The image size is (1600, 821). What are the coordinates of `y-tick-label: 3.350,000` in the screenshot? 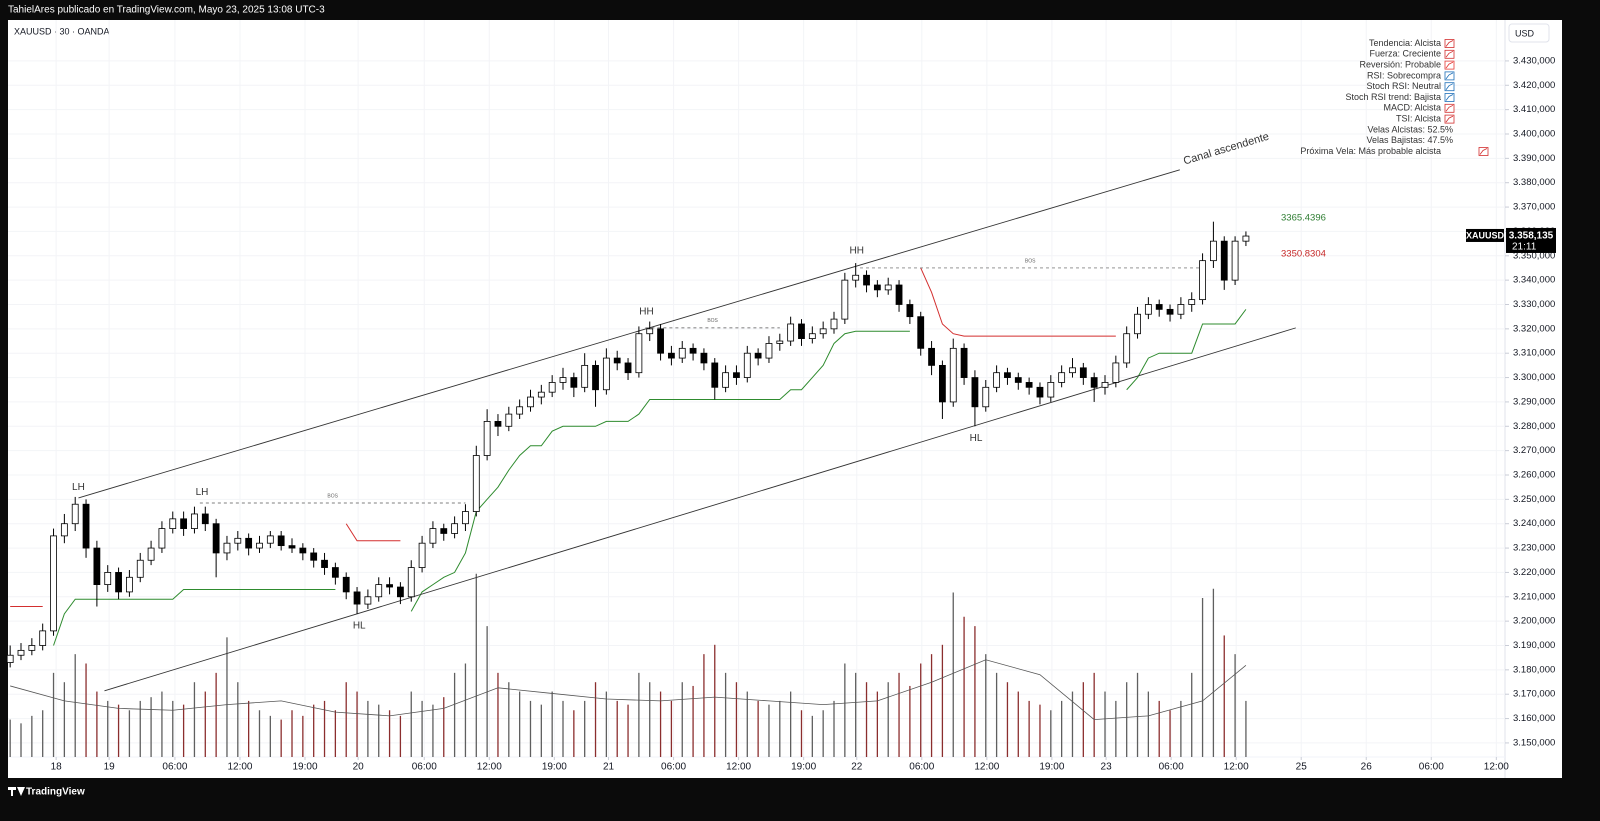 It's located at (1534, 255).